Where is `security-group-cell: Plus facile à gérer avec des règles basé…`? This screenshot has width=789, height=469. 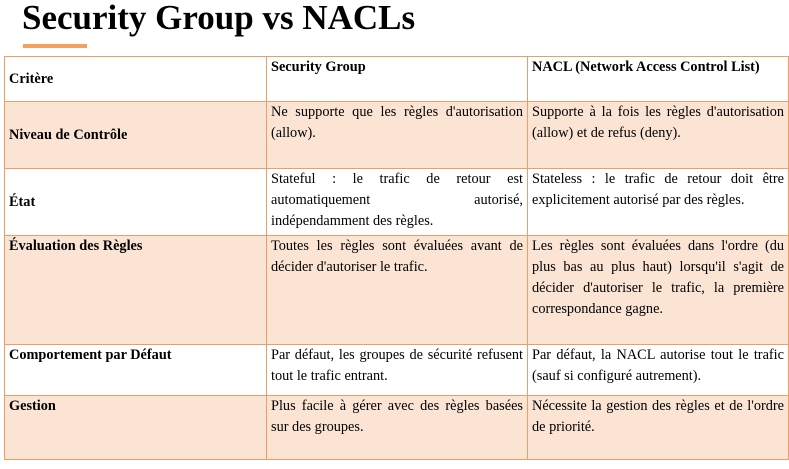 security-group-cell: Plus facile à gérer avec des règles basé… is located at coordinates (397, 427).